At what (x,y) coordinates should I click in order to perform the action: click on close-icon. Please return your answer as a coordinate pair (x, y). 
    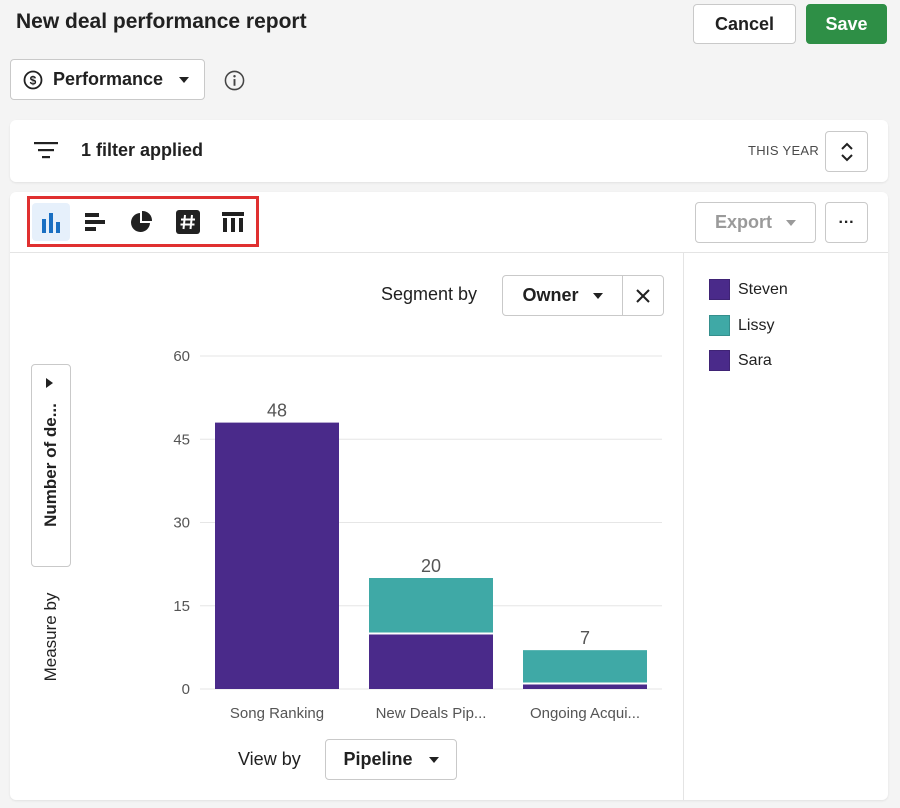
    Looking at the image, I should click on (643, 295).